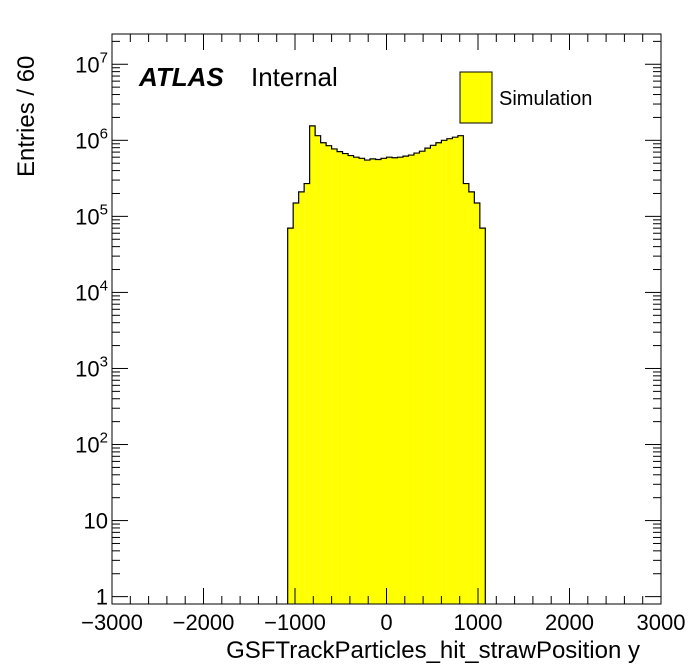 The width and height of the screenshot is (696, 672). Describe the element at coordinates (478, 622) in the screenshot. I see `x-tick-label: 1000` at that location.